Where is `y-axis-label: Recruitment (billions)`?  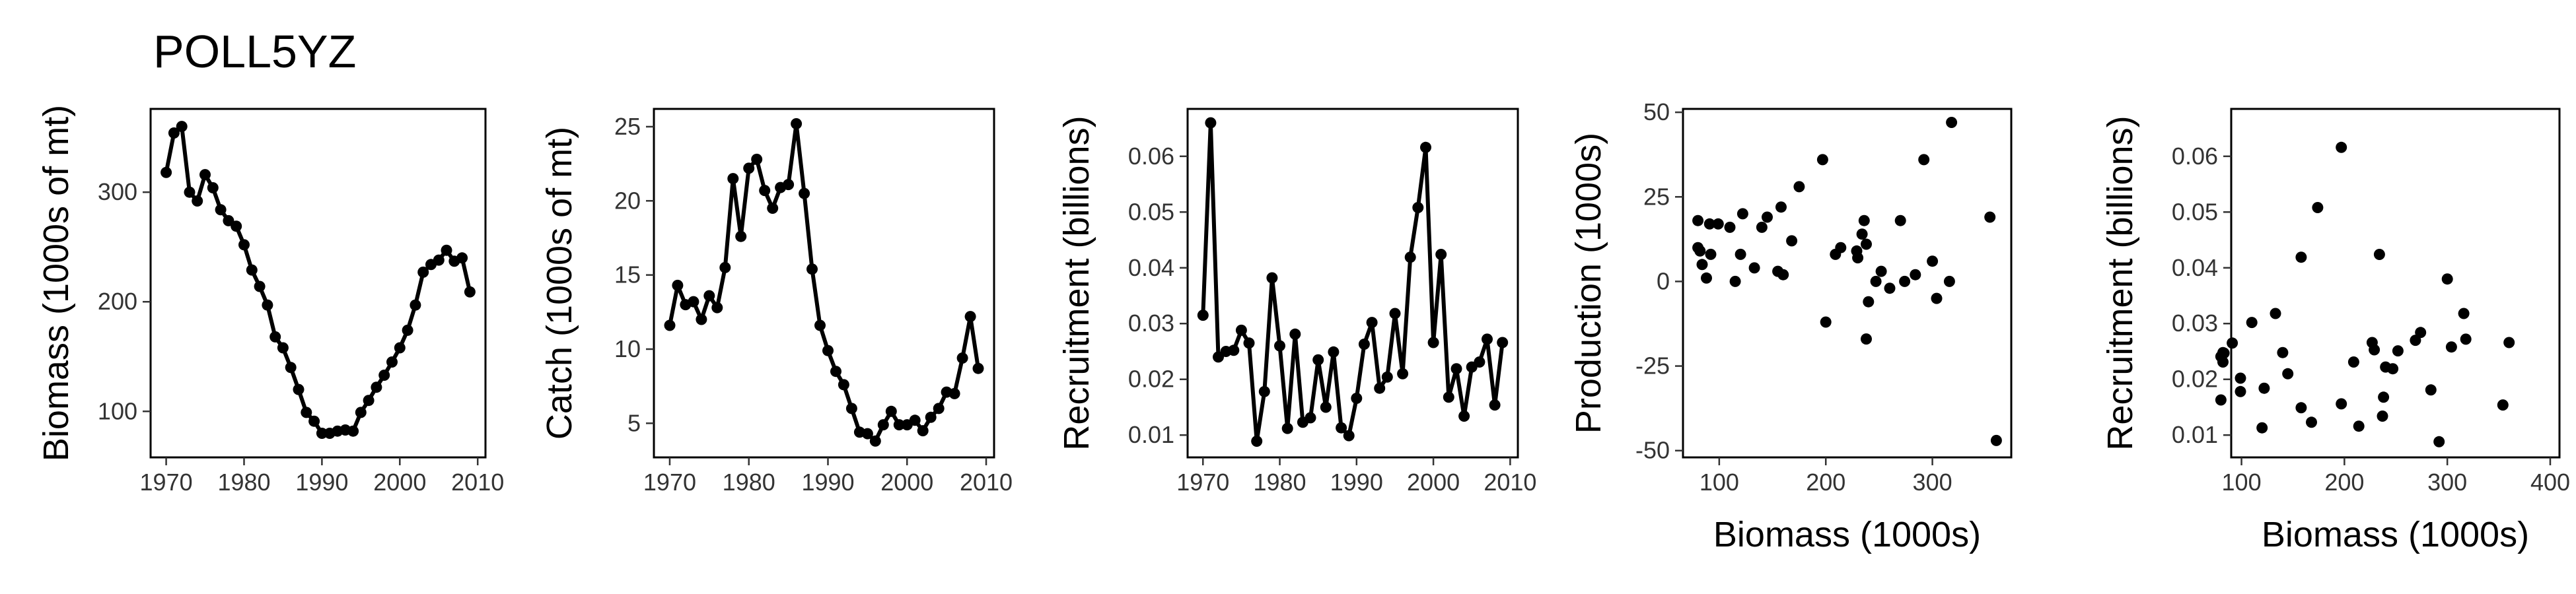 y-axis-label: Recruitment (billions) is located at coordinates (2120, 283).